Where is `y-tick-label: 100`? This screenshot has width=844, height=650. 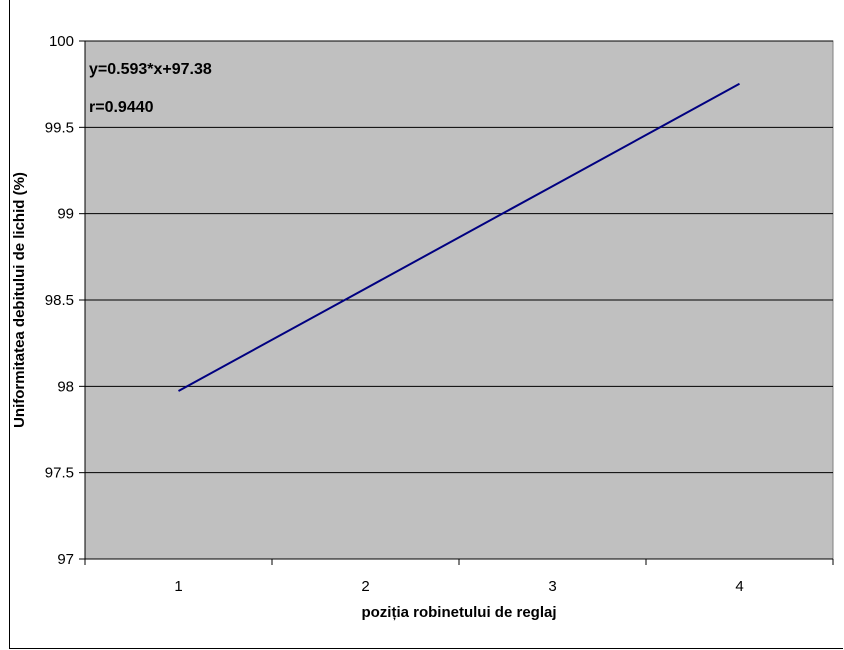 y-tick-label: 100 is located at coordinates (61, 41).